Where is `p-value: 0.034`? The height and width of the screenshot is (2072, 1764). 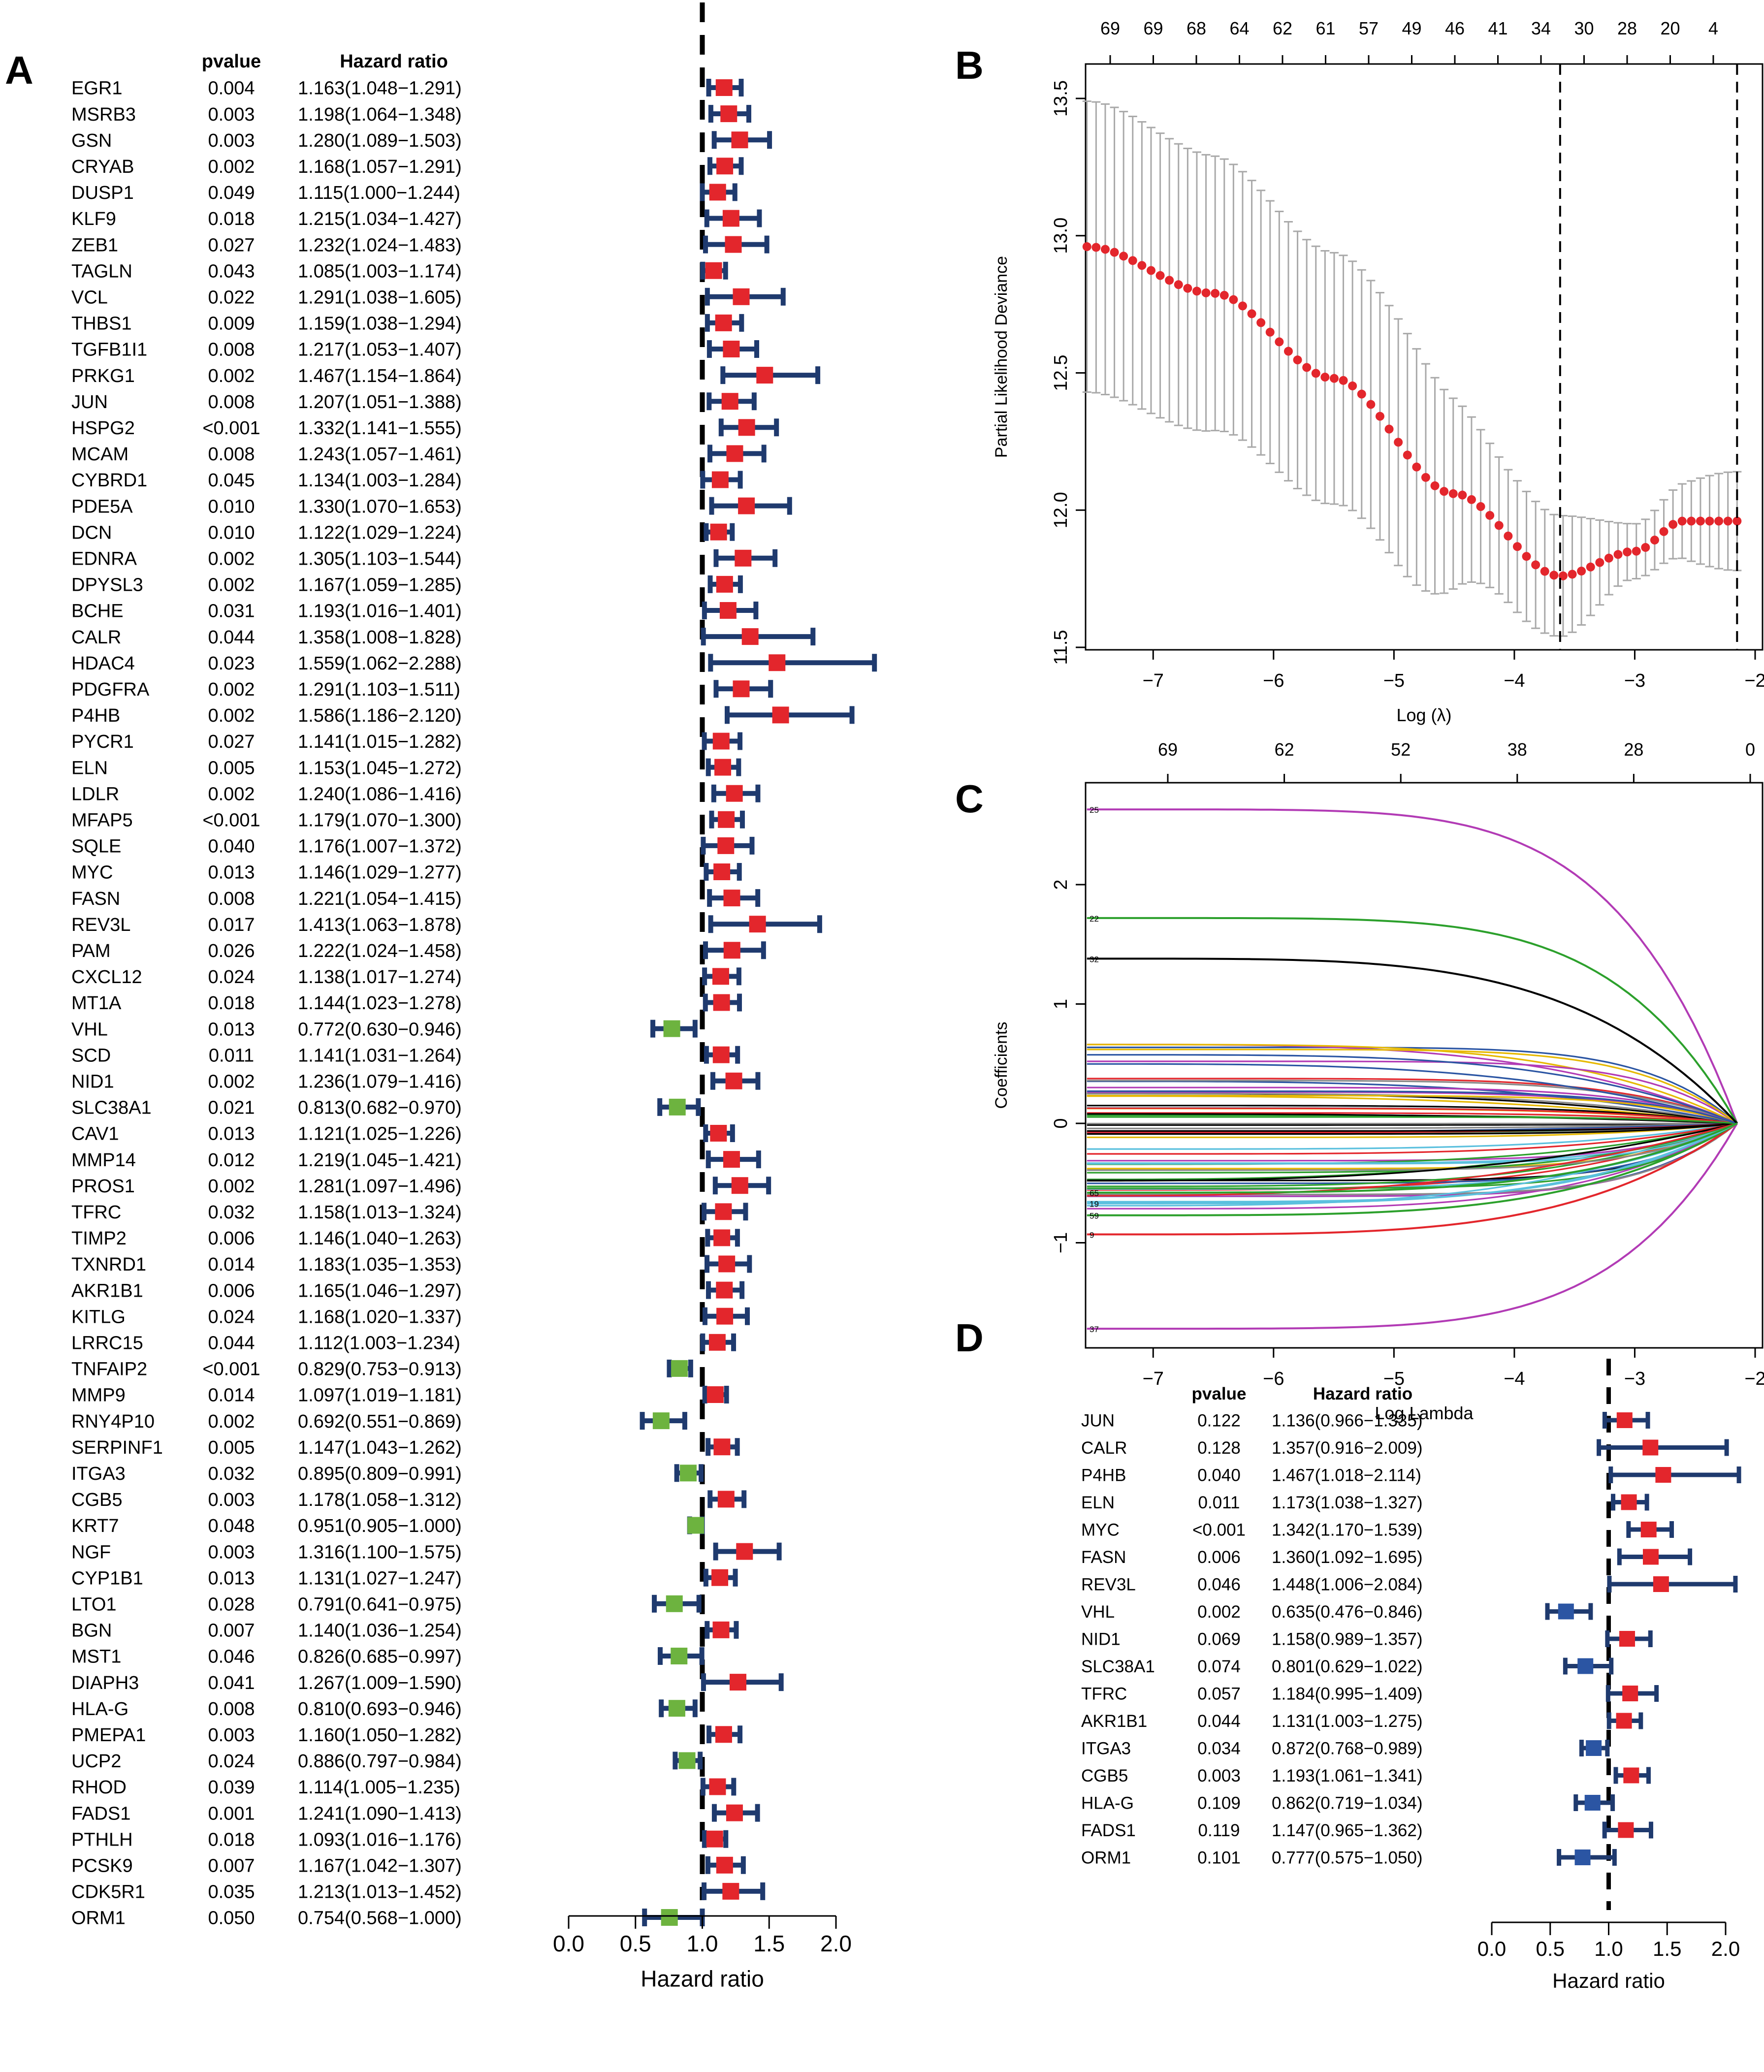 p-value: 0.034 is located at coordinates (1219, 1748).